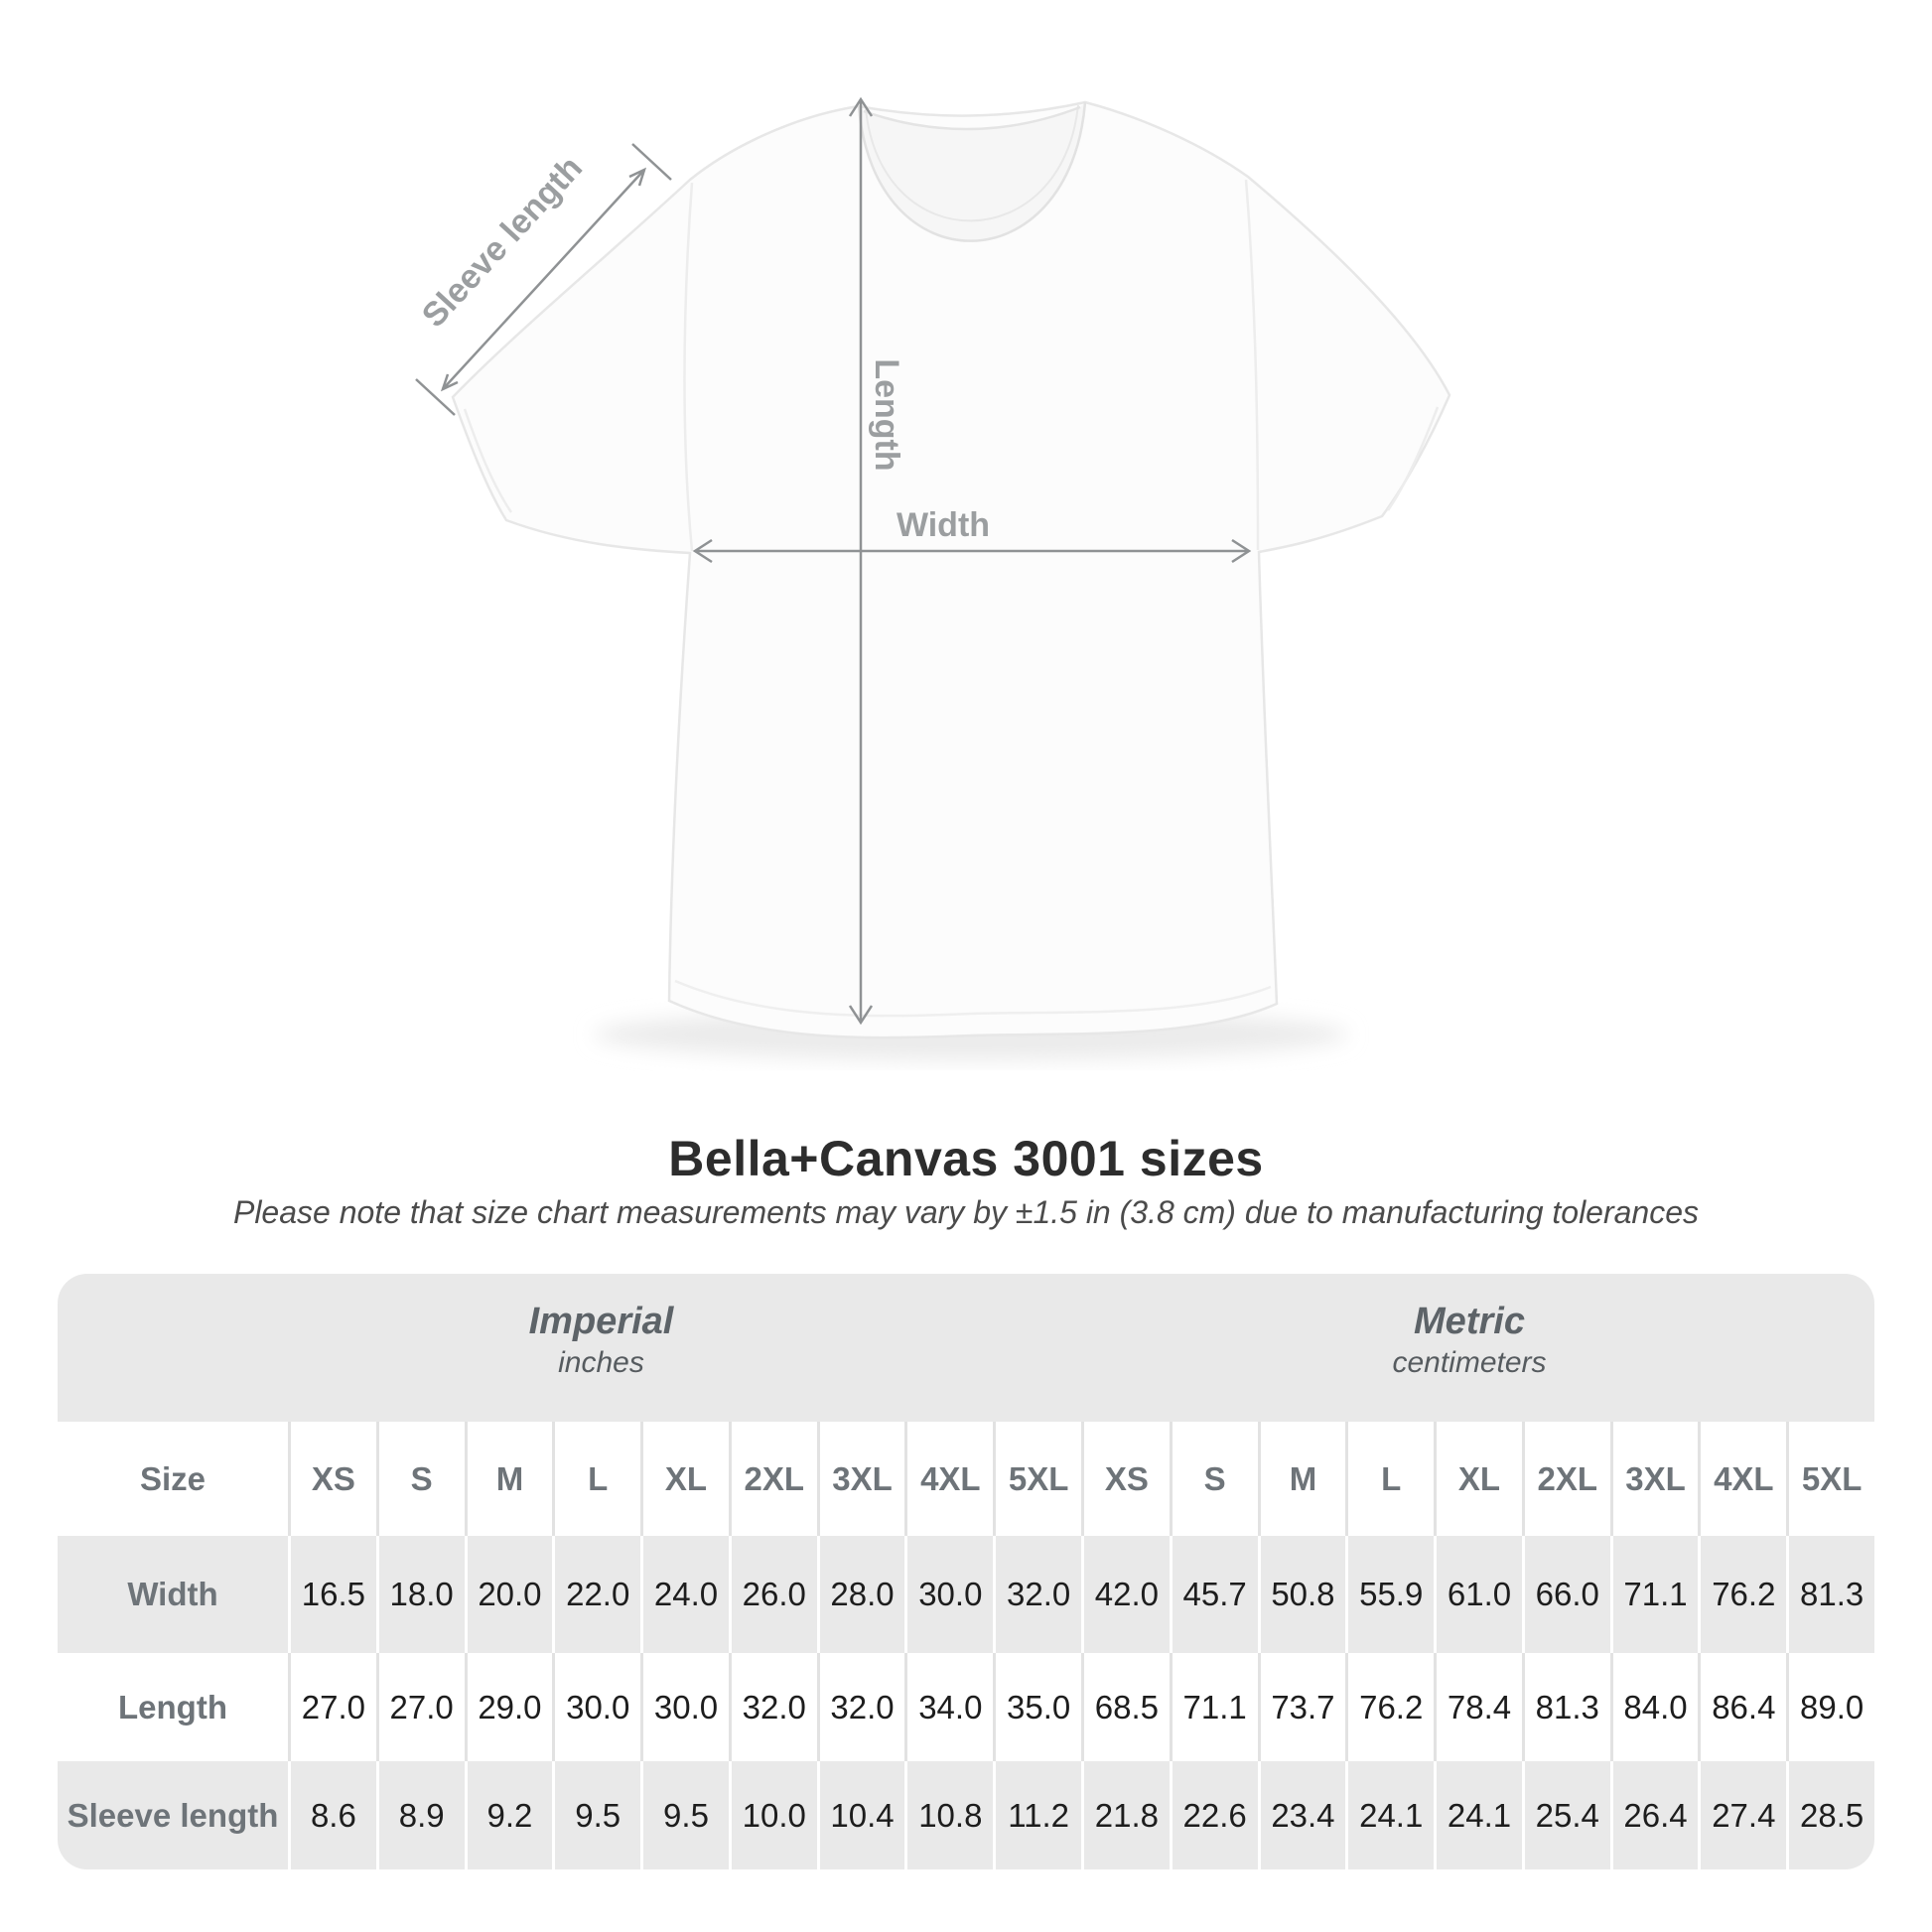 The width and height of the screenshot is (1932, 1932). What do you see at coordinates (861, 1594) in the screenshot?
I see `value-cell: 28.0` at bounding box center [861, 1594].